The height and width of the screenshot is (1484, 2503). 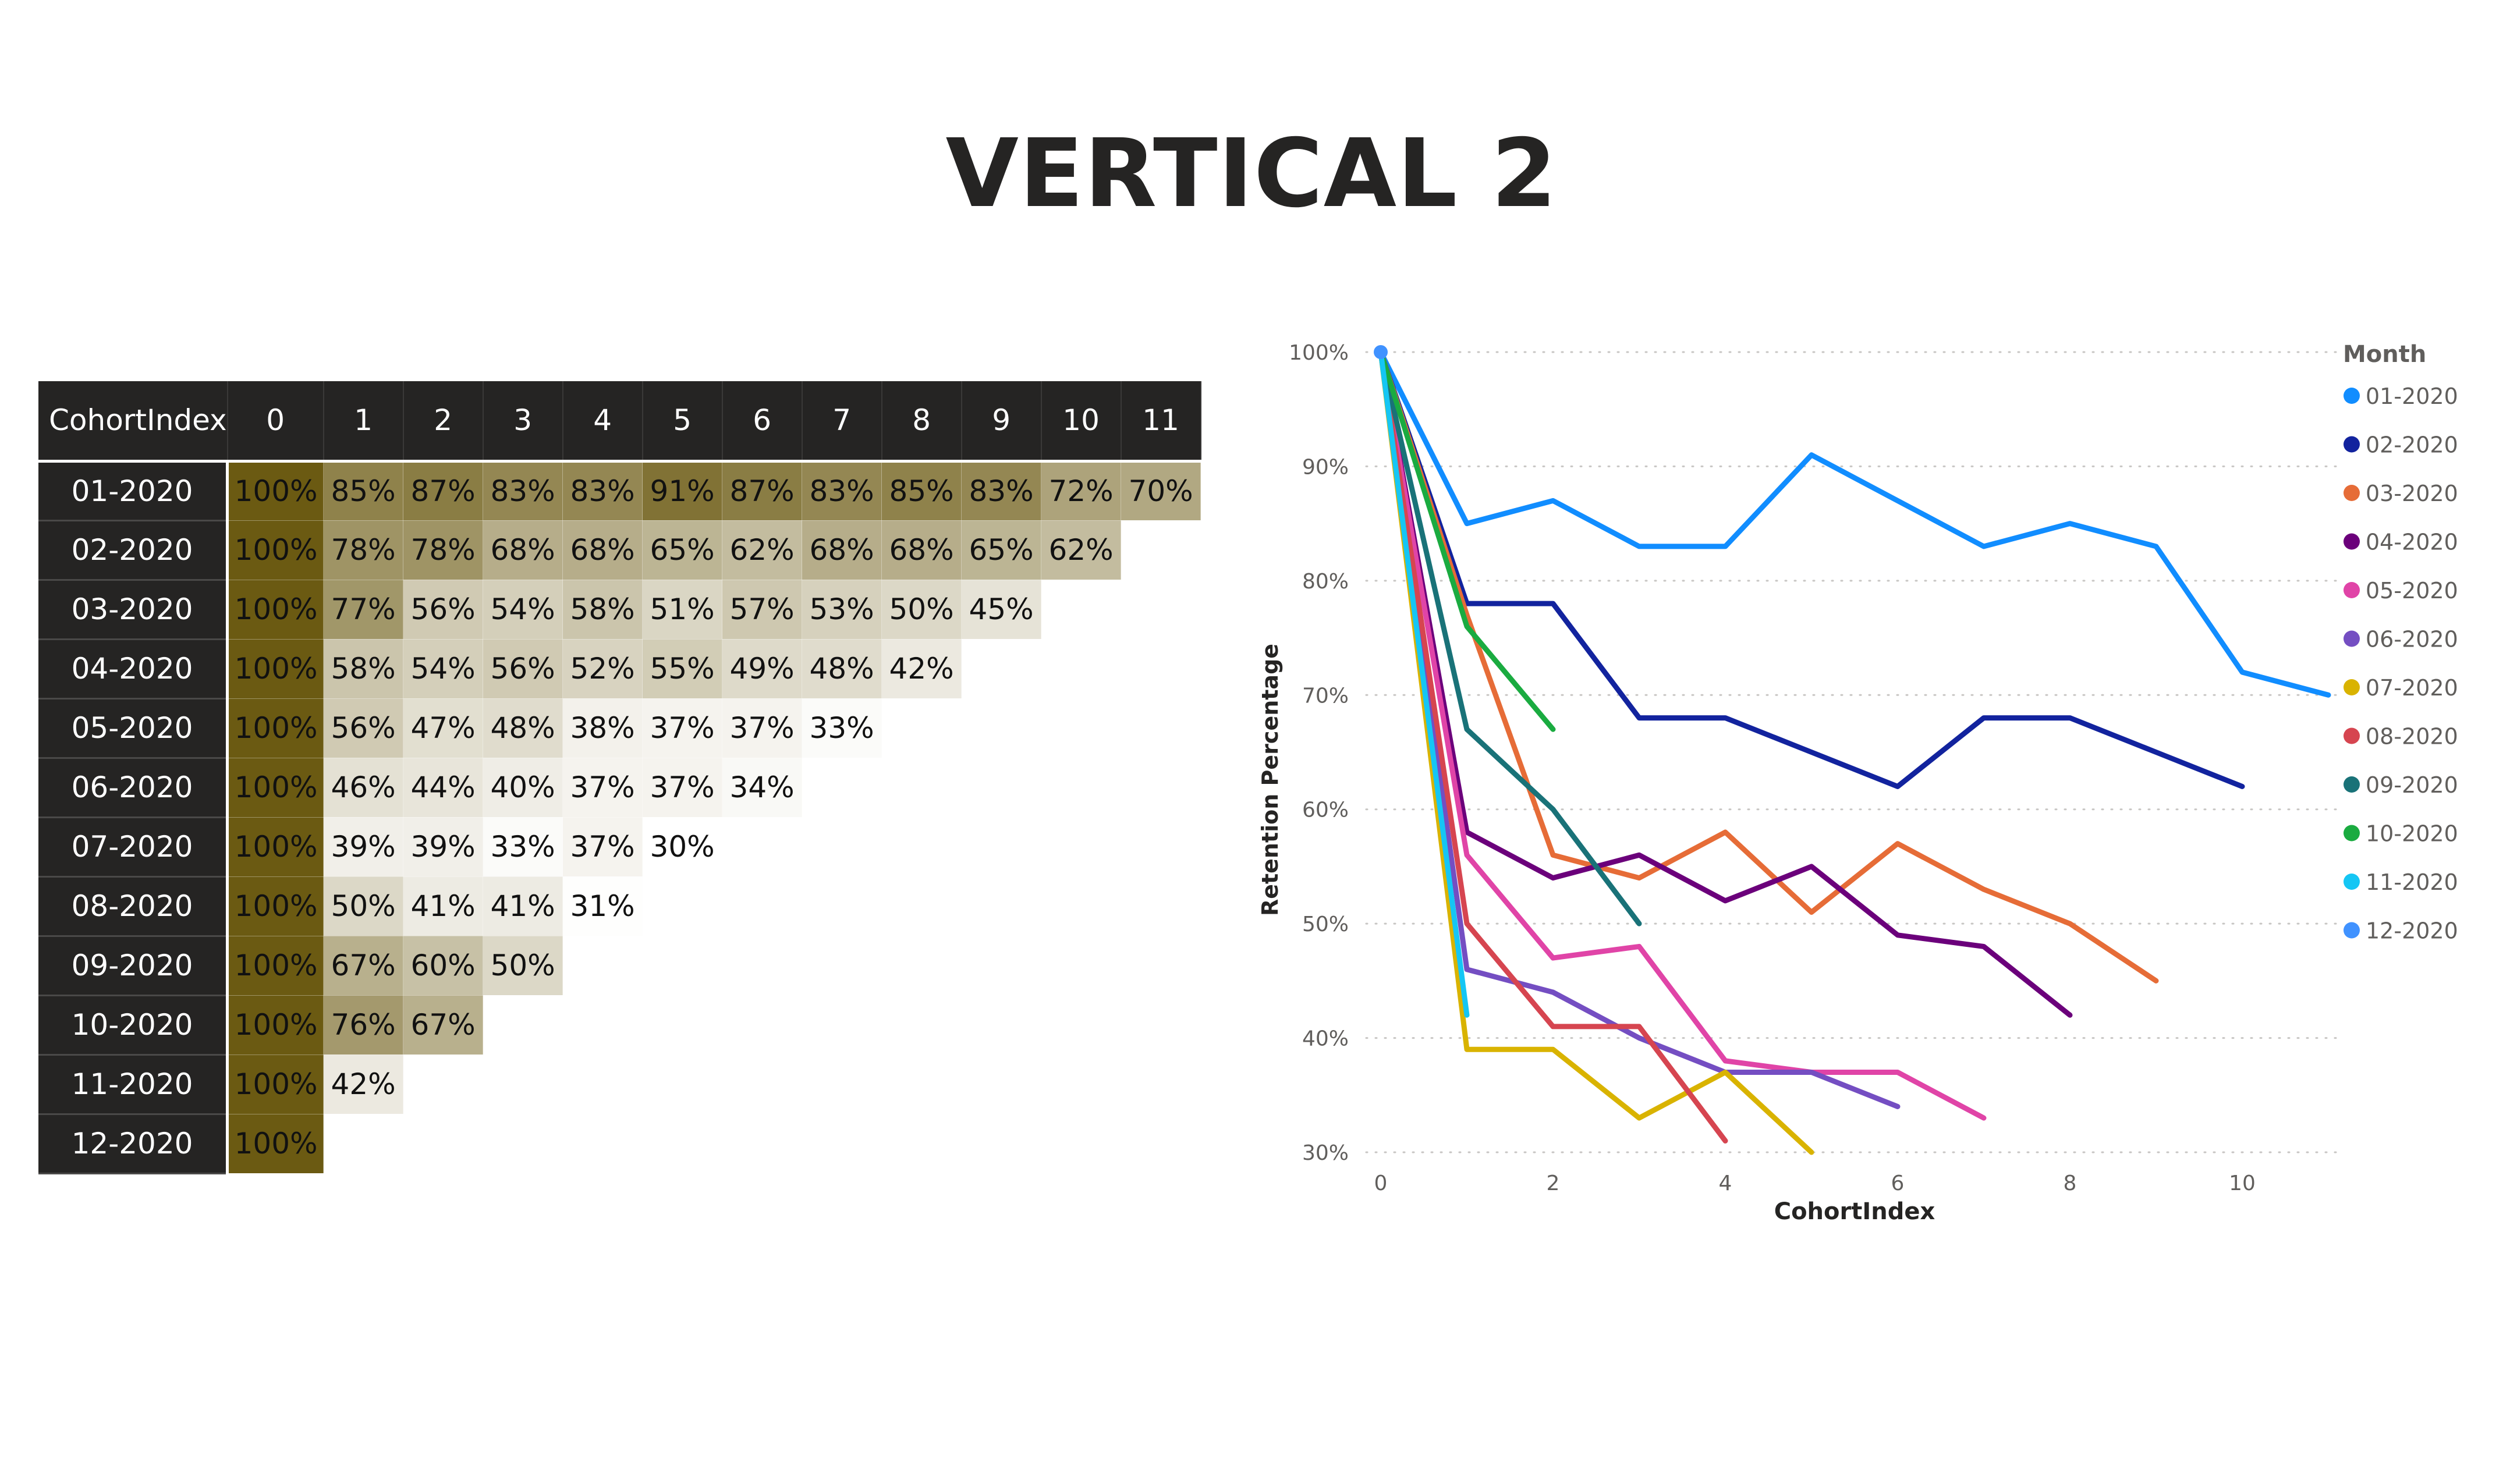 I want to click on matrix-column-header: 0, so click(x=275, y=422).